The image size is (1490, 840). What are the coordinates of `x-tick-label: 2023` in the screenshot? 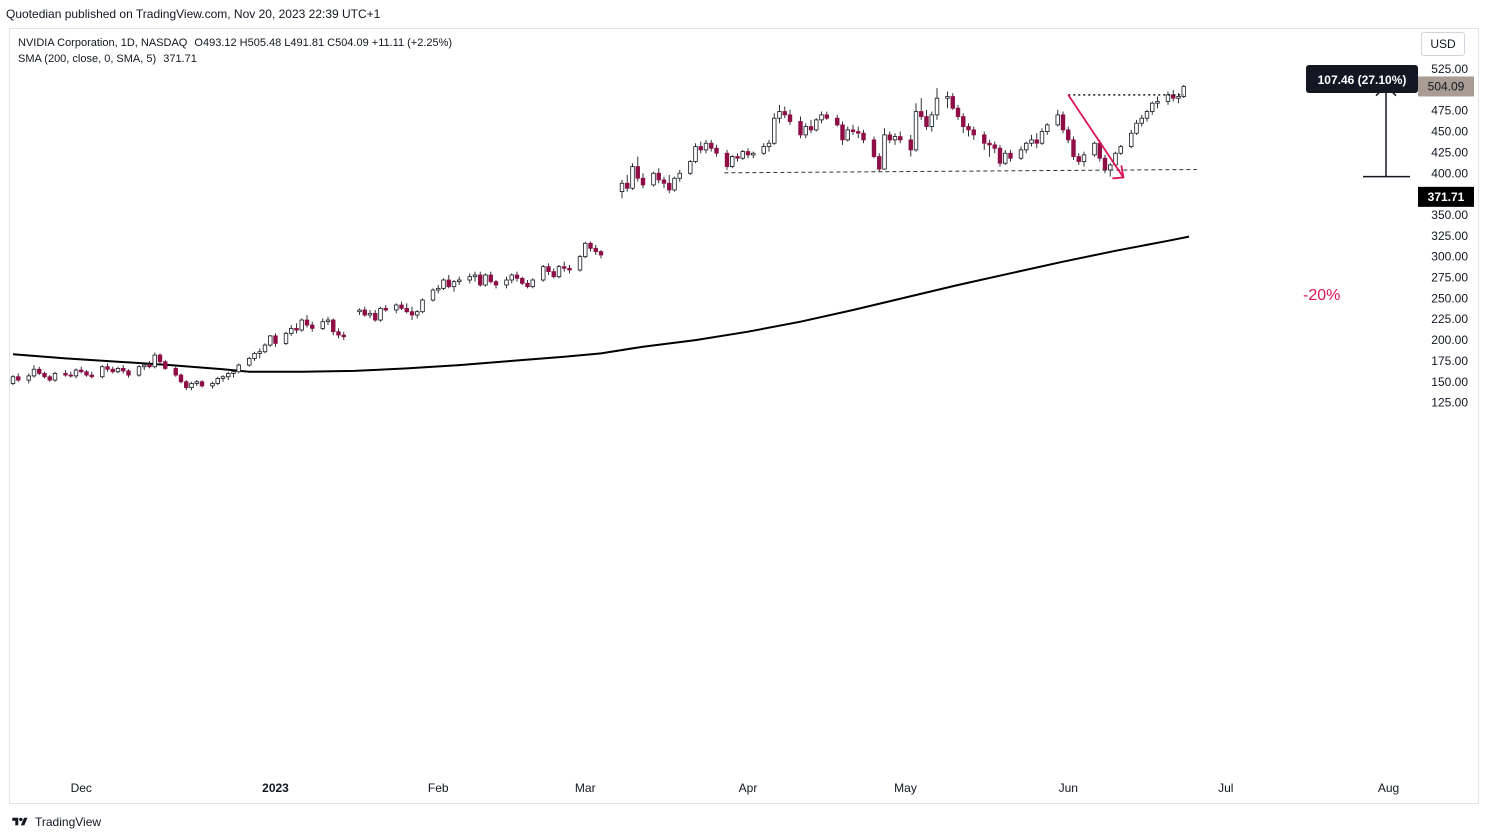 It's located at (275, 788).